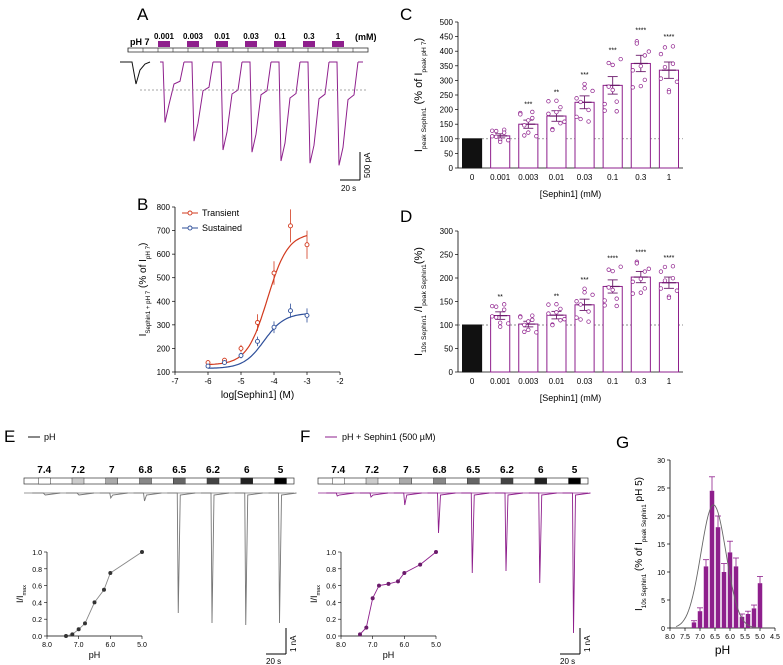 Image resolution: width=783 pixels, height=665 pixels. Describe the element at coordinates (447, 51) in the screenshot. I see `y-tick-label: 400` at that location.